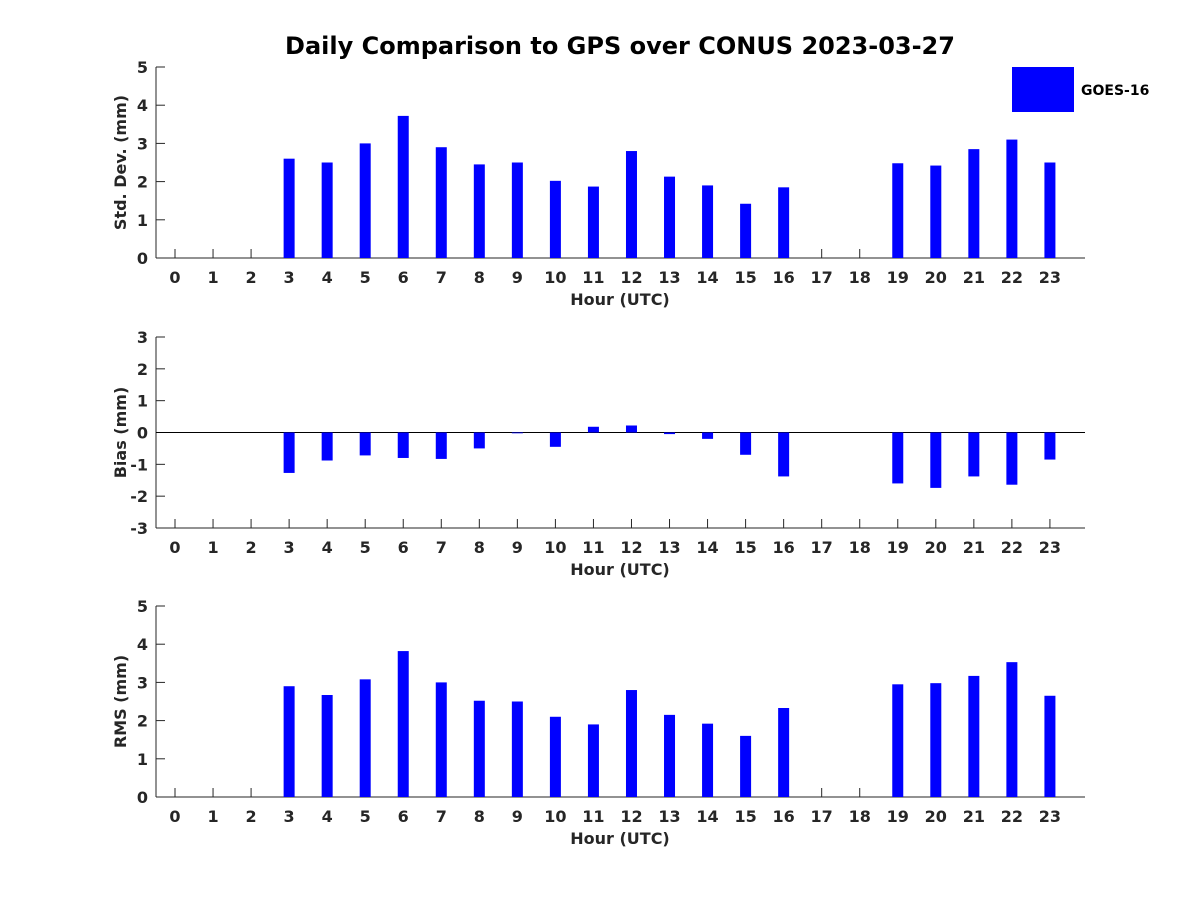 The width and height of the screenshot is (1200, 900). What do you see at coordinates (1115, 91) in the screenshot?
I see `legend-label-goes-16: GOES-16` at bounding box center [1115, 91].